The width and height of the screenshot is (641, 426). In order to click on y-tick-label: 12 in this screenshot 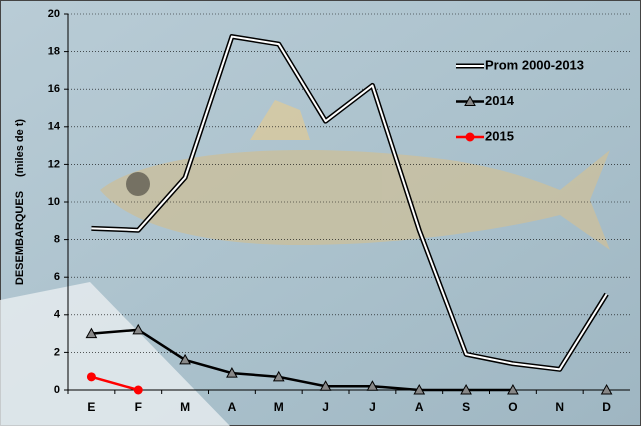, I will do `click(54, 164)`.